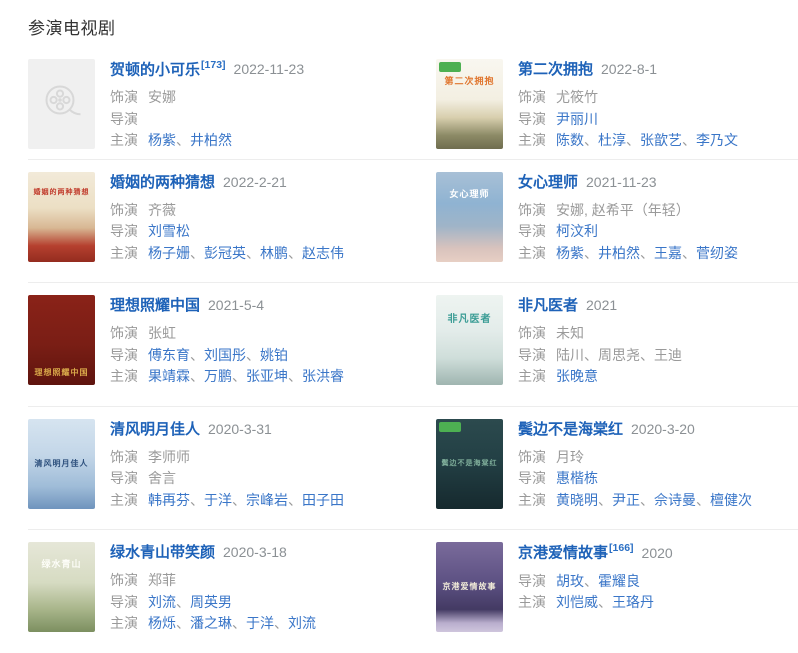 The image size is (798, 653). I want to click on drama-info: 清风明月佳人 2020-3-31 饰演 李师师 导演 舍言 主演 韩再芬、于洋、宗峰岩、田子田, so click(227, 465).